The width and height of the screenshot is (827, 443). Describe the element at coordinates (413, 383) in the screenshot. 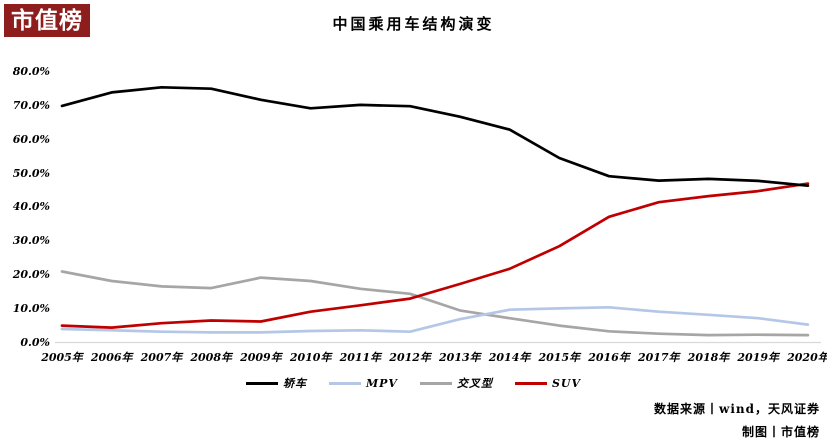

I see `chart-legend: 轿车 MPV 交叉型 SUV` at that location.